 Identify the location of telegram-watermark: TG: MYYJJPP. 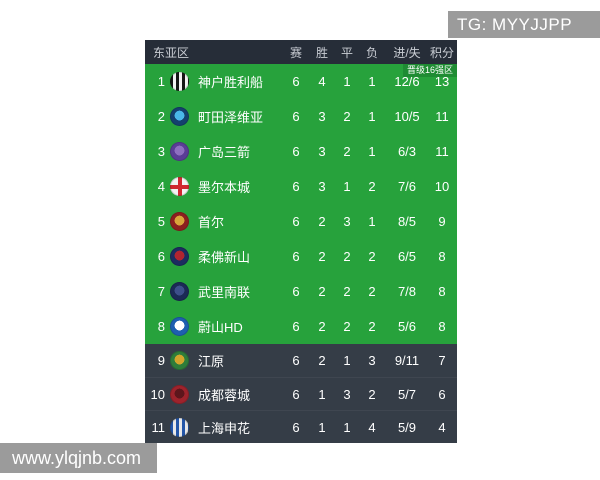
(524, 24).